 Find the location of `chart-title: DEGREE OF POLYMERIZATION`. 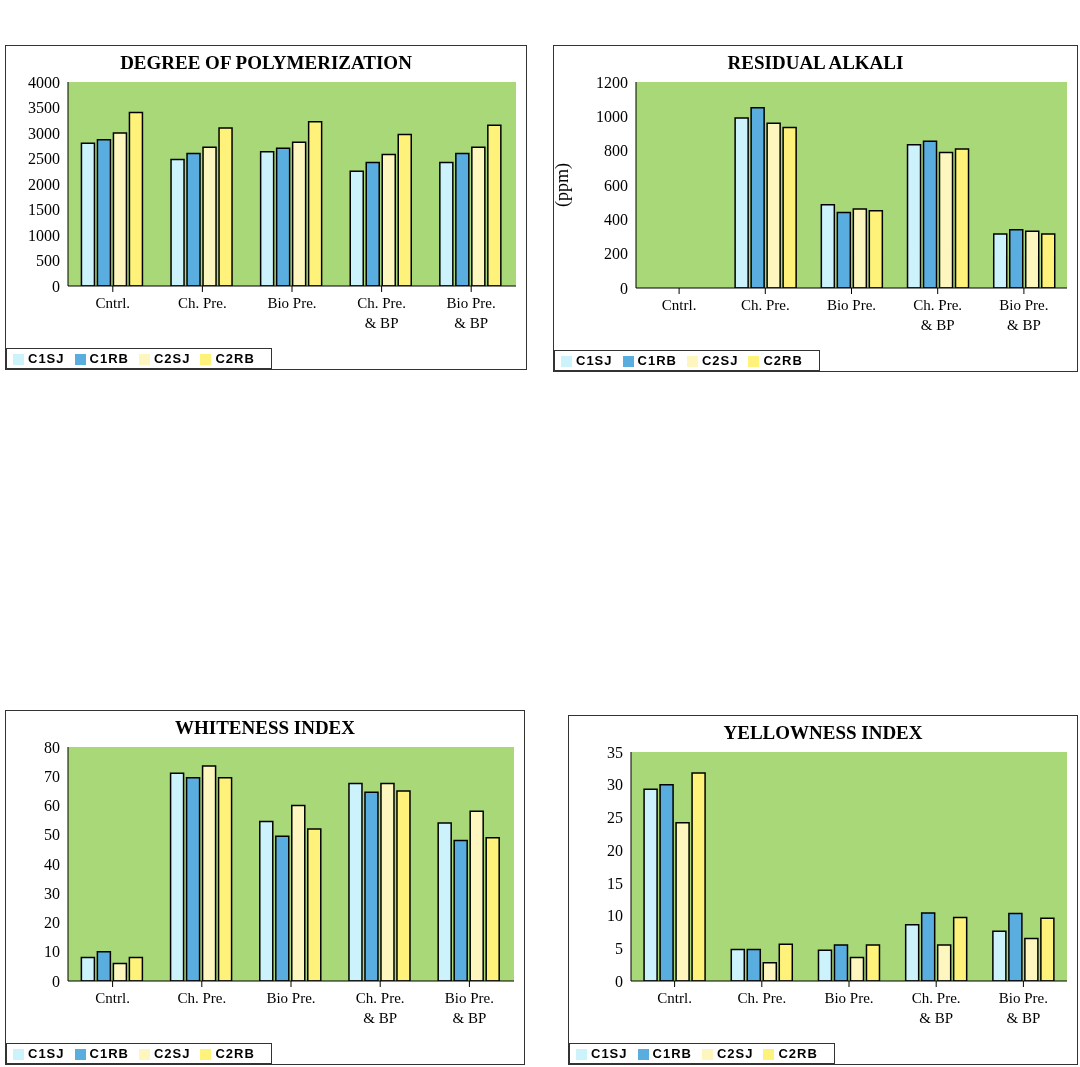

chart-title: DEGREE OF POLYMERIZATION is located at coordinates (266, 63).